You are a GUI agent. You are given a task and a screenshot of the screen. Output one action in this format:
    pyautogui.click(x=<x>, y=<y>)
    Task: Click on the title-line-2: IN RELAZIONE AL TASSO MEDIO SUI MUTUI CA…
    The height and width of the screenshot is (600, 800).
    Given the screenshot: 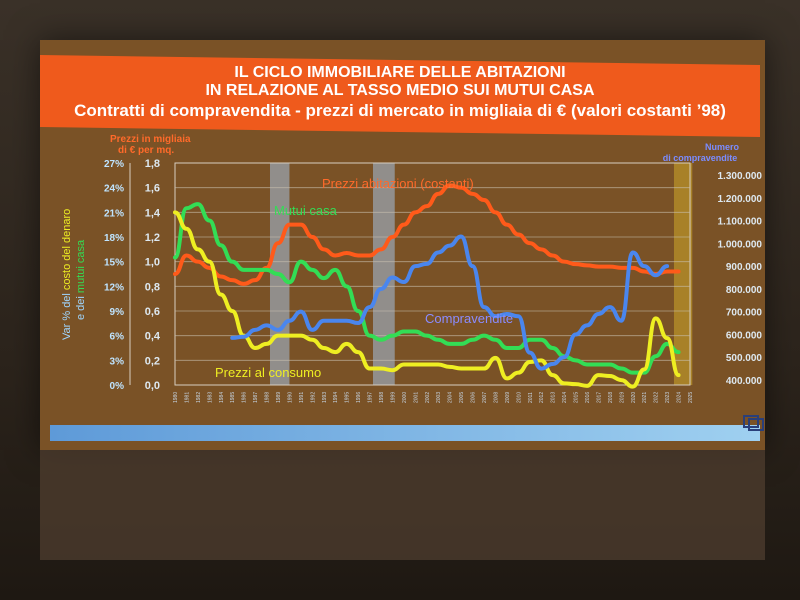 What is the action you would take?
    pyautogui.click(x=400, y=90)
    